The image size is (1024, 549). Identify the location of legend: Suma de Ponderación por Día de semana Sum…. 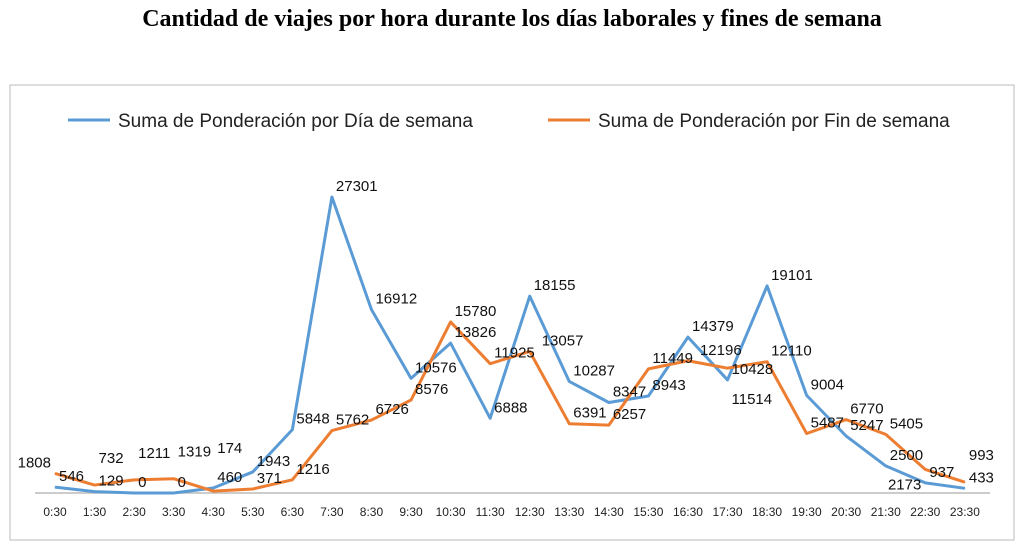
(509, 121).